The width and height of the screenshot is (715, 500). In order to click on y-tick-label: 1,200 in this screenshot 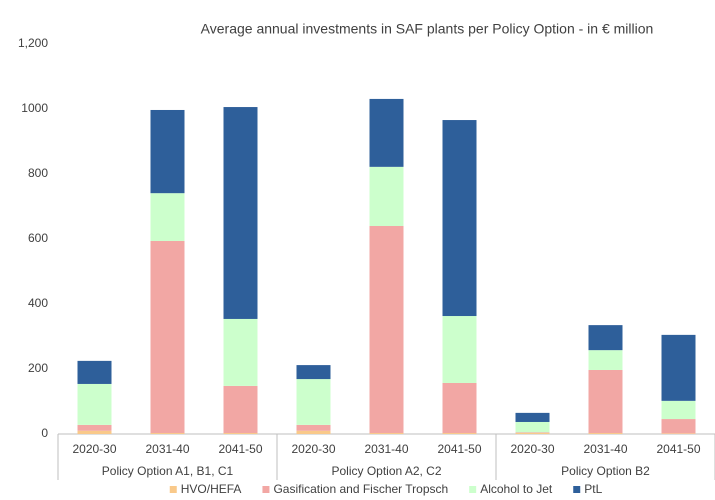, I will do `click(33, 43)`.